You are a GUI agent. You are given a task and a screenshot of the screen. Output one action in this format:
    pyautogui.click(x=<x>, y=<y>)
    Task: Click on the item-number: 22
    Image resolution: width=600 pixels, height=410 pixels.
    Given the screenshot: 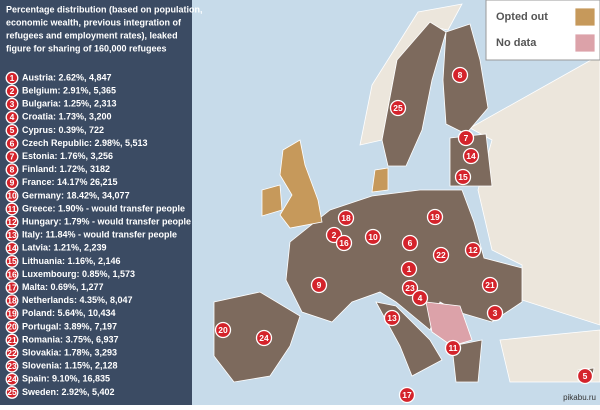 What is the action you would take?
    pyautogui.click(x=12, y=353)
    